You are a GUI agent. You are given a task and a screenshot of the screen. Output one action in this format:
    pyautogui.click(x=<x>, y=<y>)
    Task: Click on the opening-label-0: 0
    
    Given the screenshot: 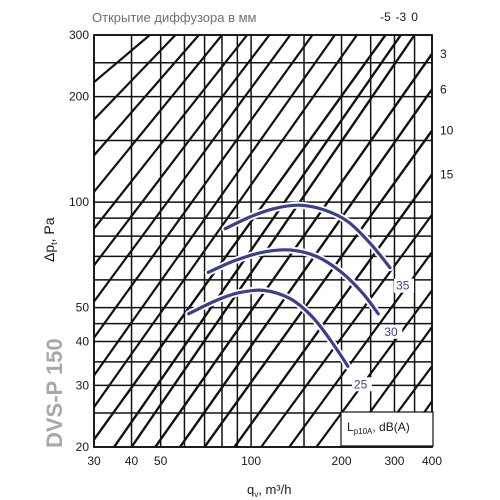 What is the action you would take?
    pyautogui.click(x=414, y=17)
    